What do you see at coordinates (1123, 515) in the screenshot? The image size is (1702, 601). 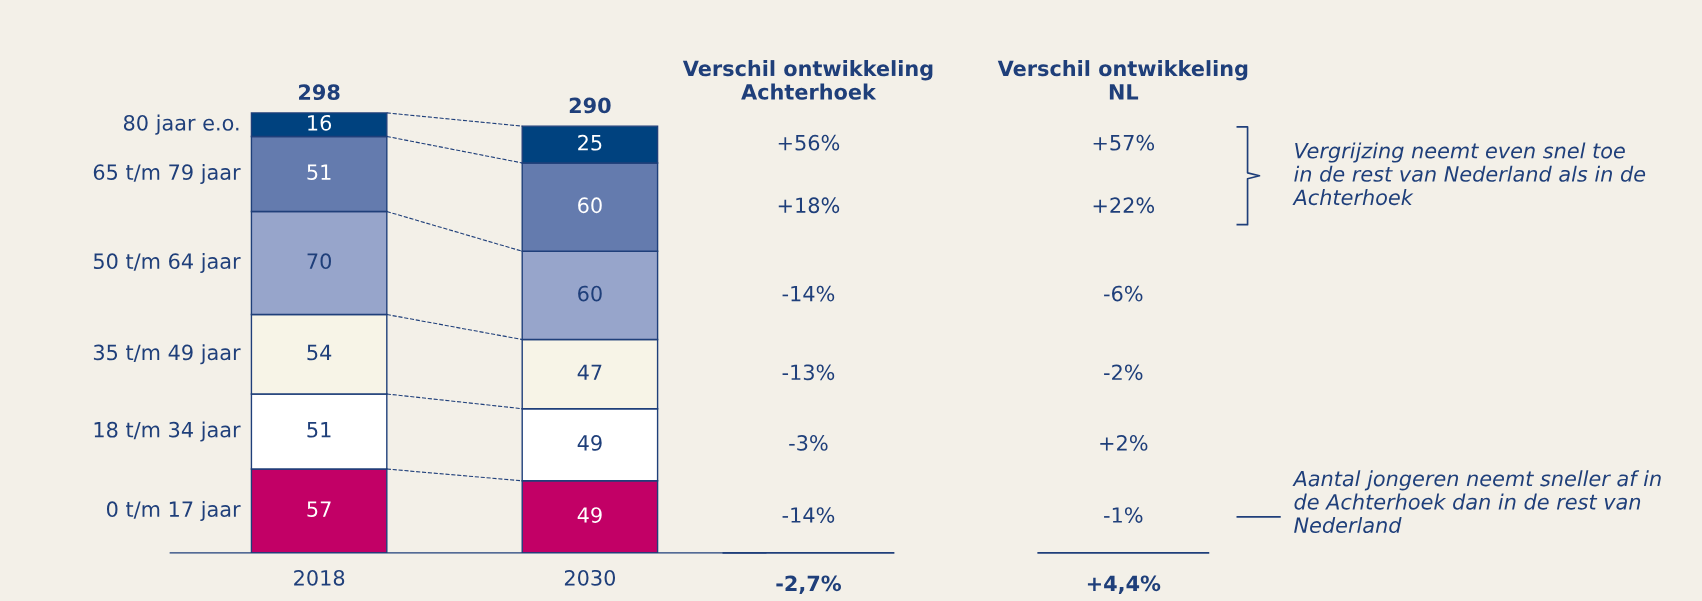 I see `text: -1%` at bounding box center [1123, 515].